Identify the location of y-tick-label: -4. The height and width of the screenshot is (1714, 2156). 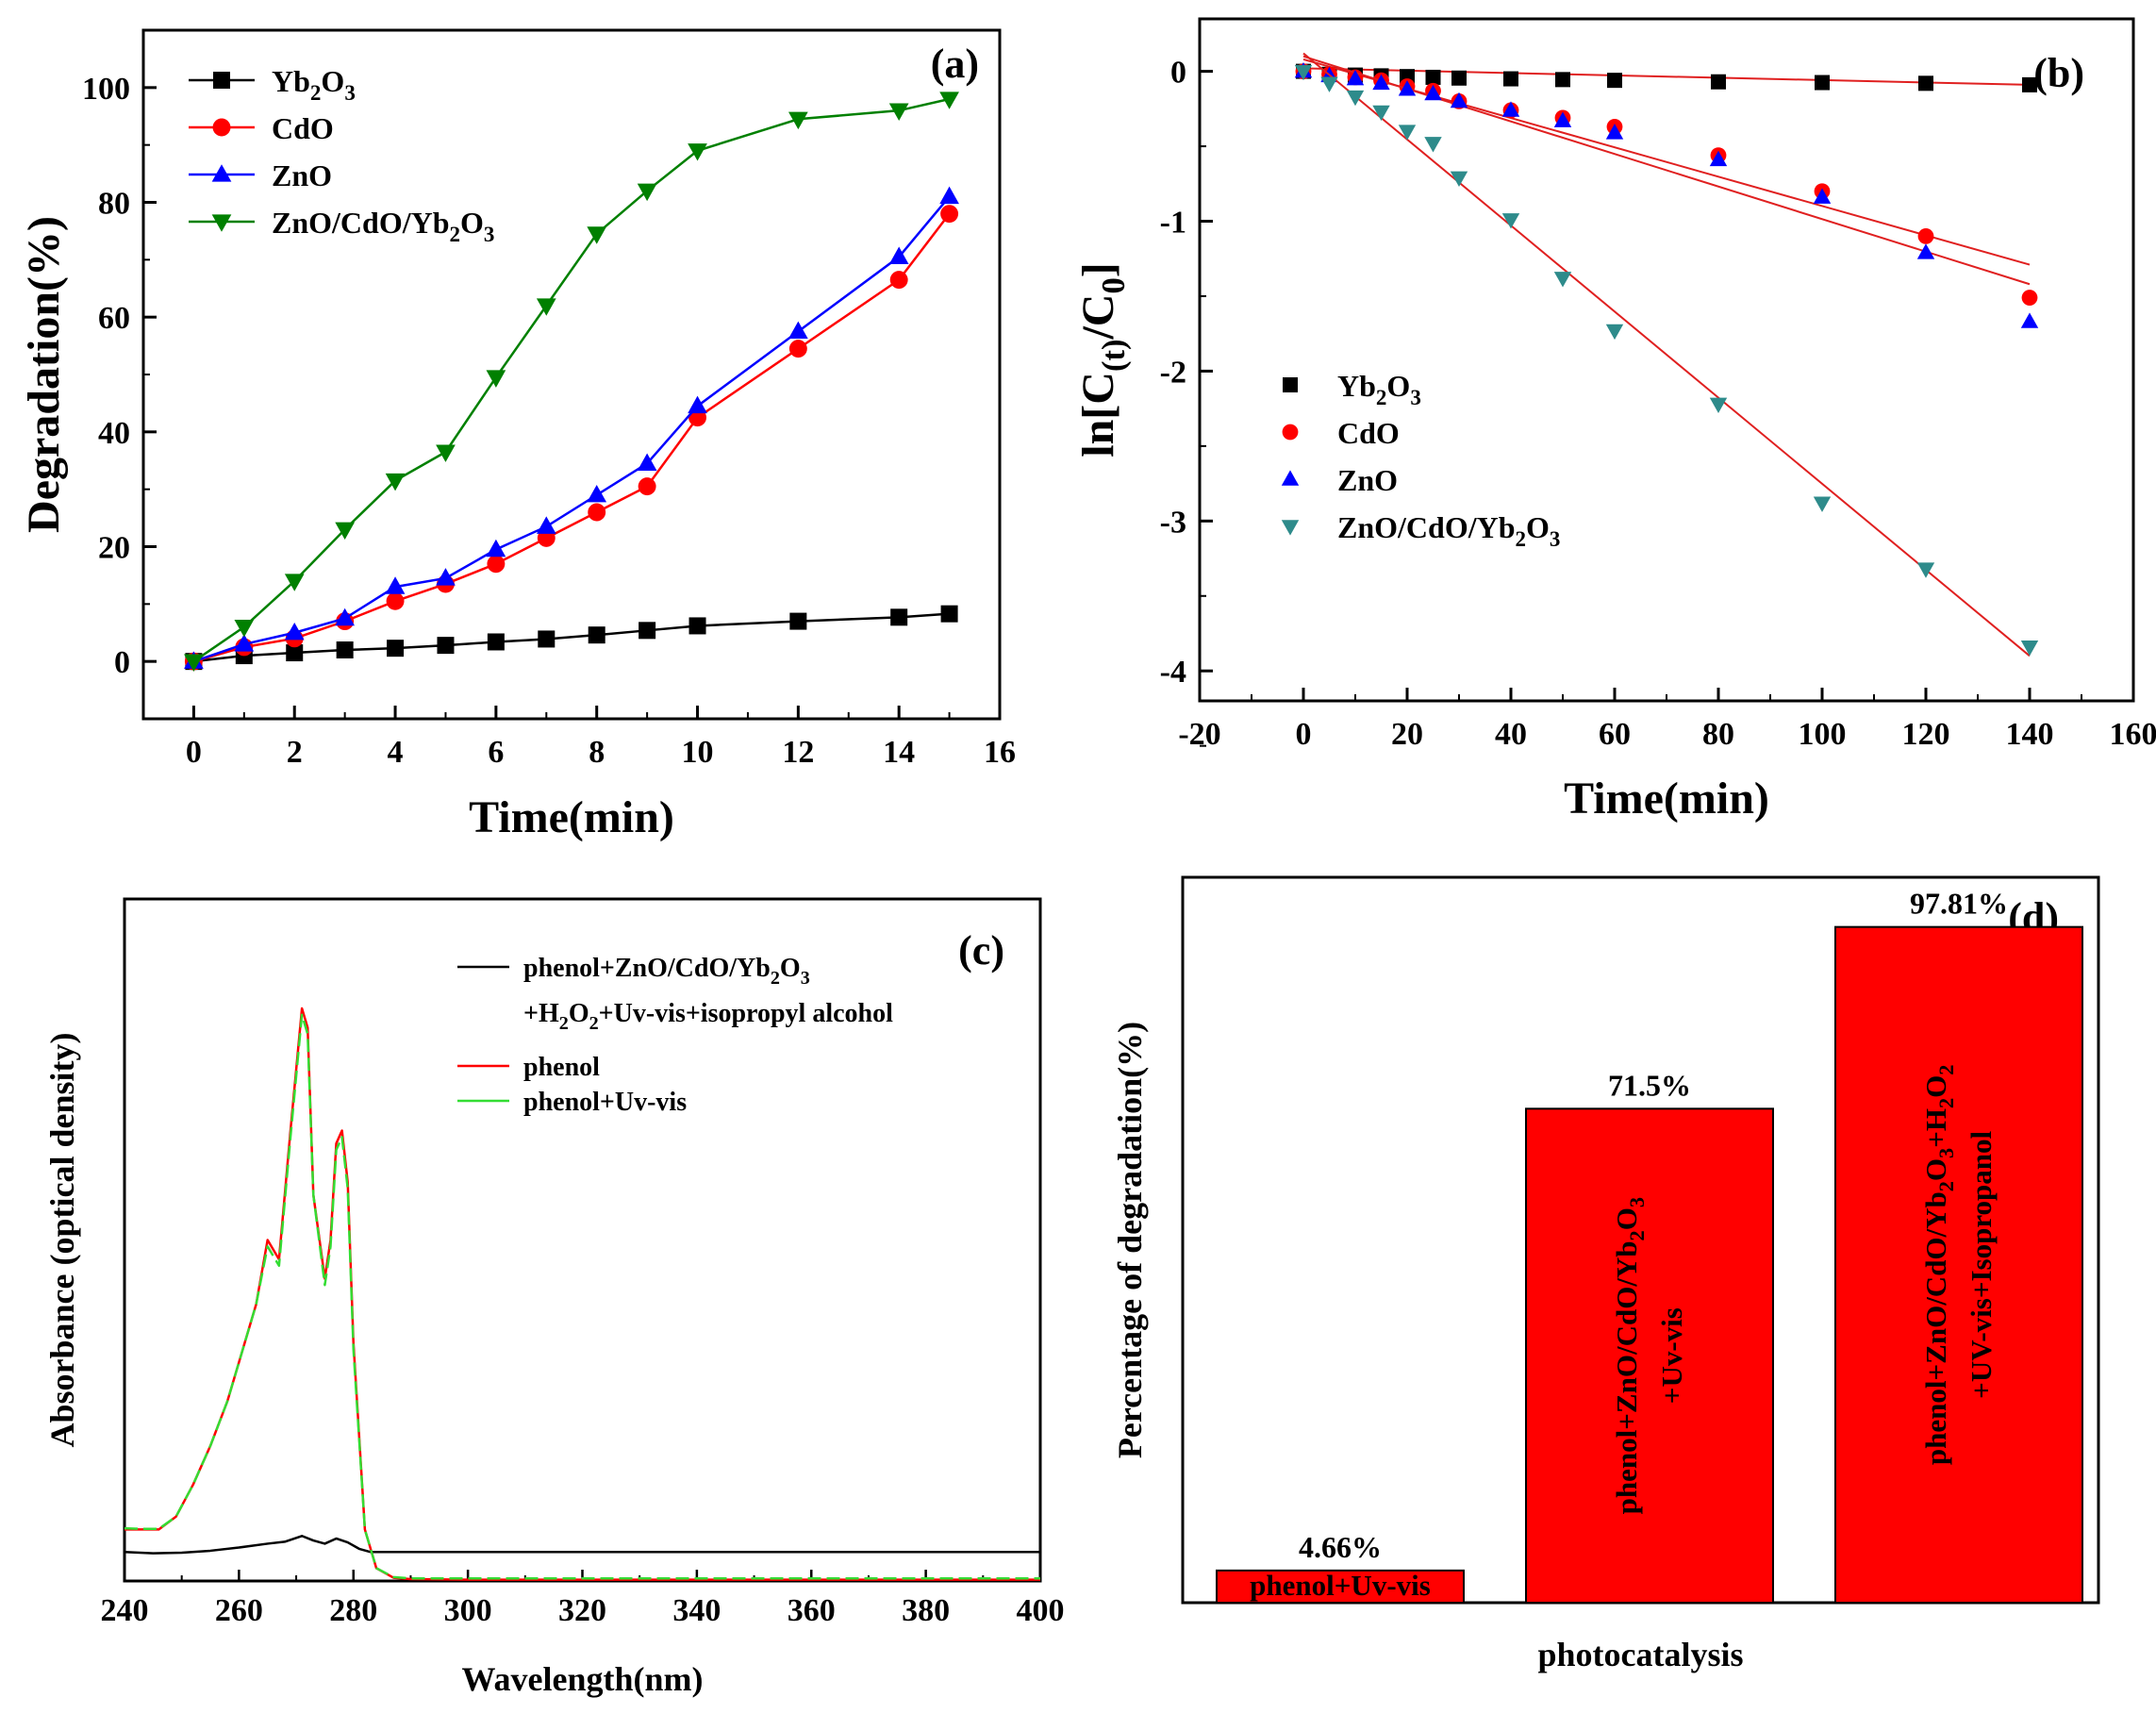
(1173, 672).